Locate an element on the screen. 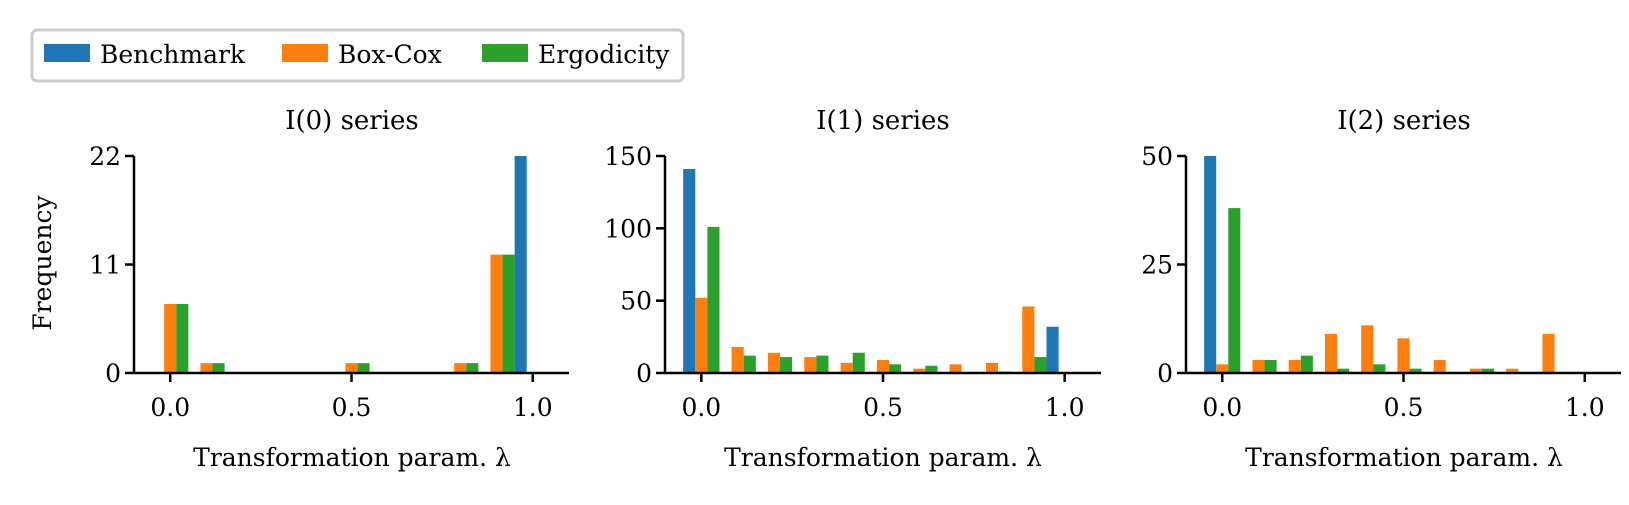 The width and height of the screenshot is (1629, 505). subplot-title: I(0) series is located at coordinates (352, 121).